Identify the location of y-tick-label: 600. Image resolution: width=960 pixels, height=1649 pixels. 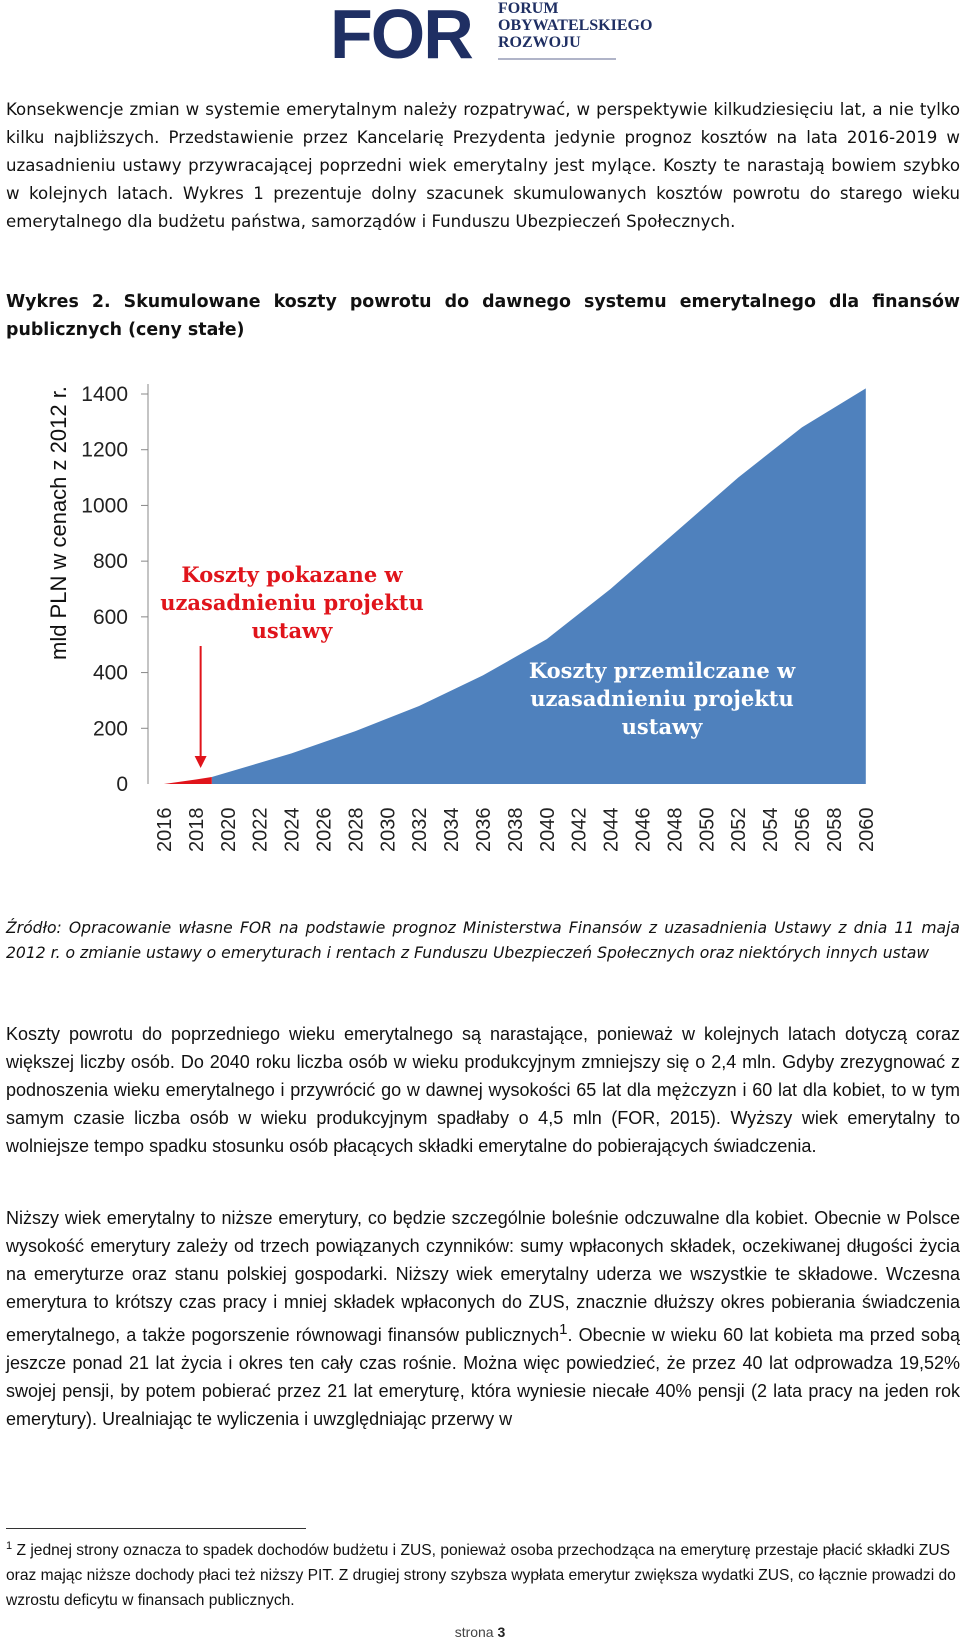
(110, 617).